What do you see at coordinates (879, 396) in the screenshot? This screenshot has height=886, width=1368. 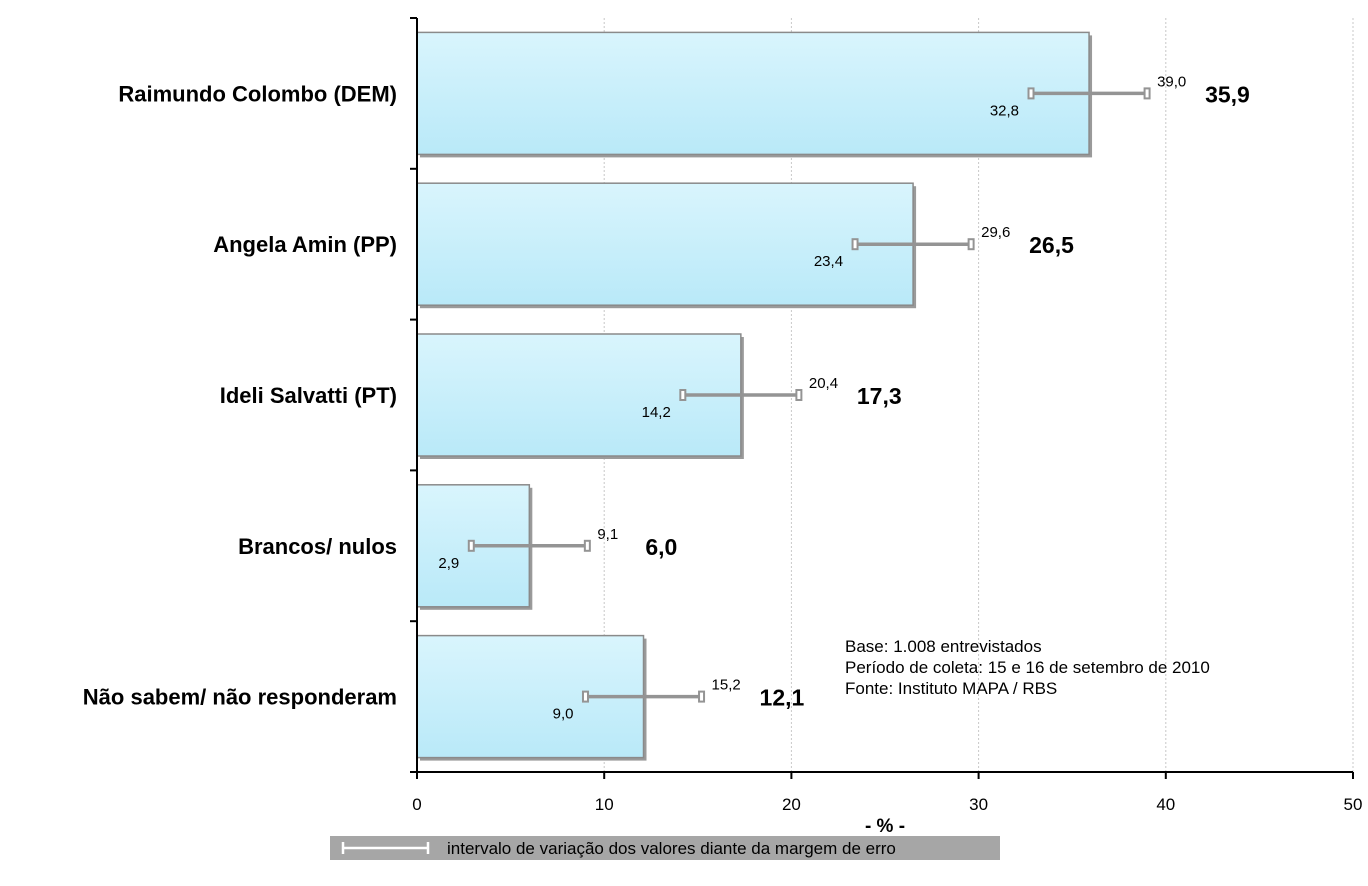 I see `value-label: 17,3` at bounding box center [879, 396].